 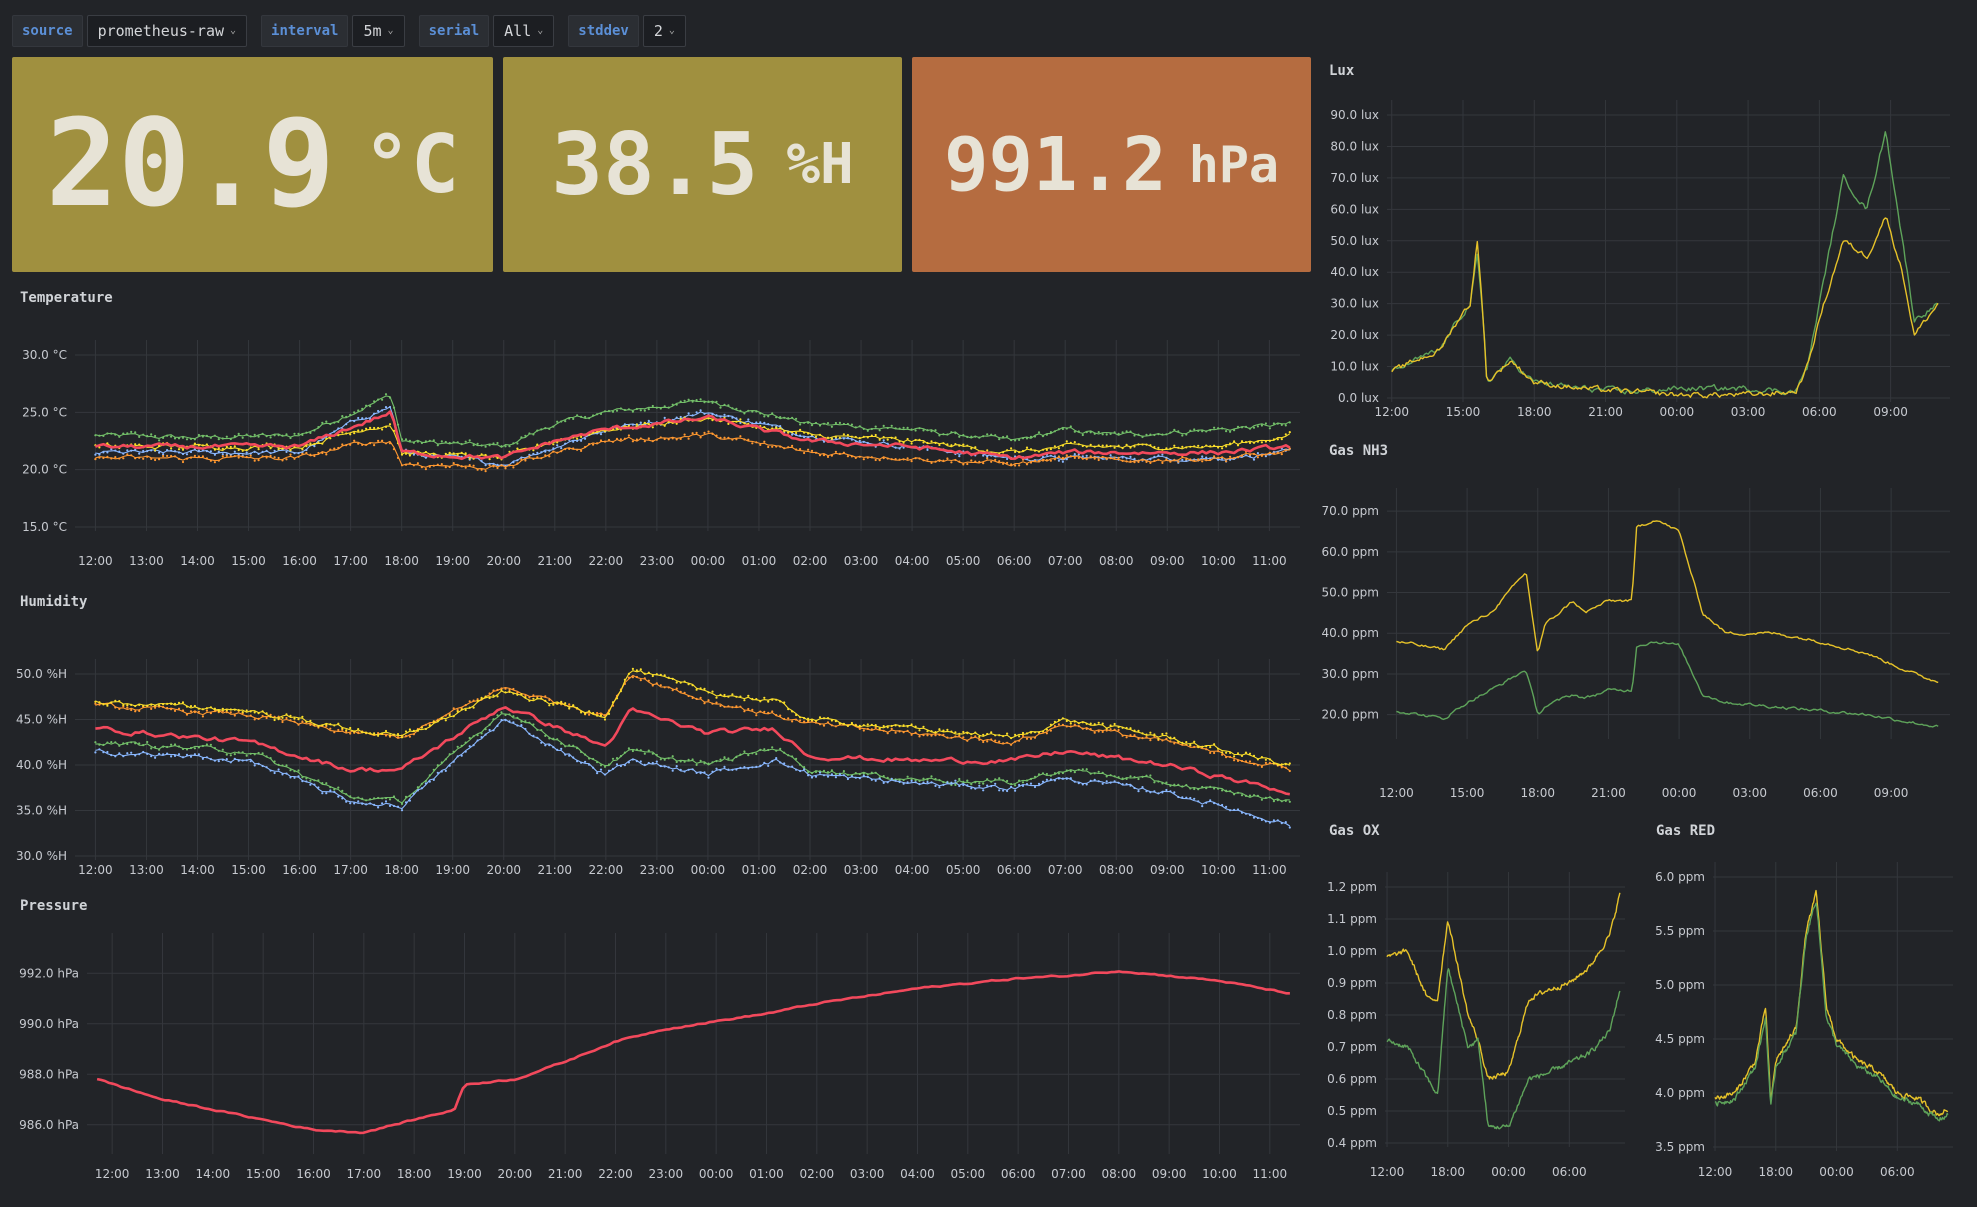 I want to click on gas-red-panel-title: Gas RED, so click(x=1686, y=831).